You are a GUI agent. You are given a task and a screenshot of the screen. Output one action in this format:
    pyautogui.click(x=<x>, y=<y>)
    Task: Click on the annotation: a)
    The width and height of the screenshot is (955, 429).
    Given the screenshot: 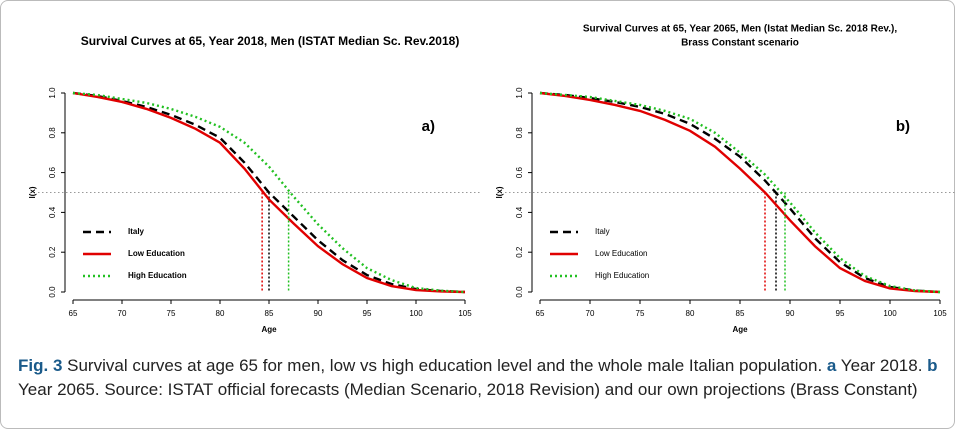 What is the action you would take?
    pyautogui.click(x=428, y=126)
    